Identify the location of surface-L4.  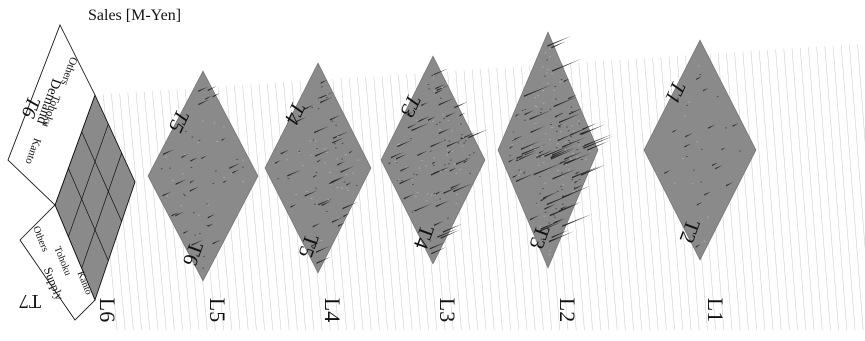
(318, 168).